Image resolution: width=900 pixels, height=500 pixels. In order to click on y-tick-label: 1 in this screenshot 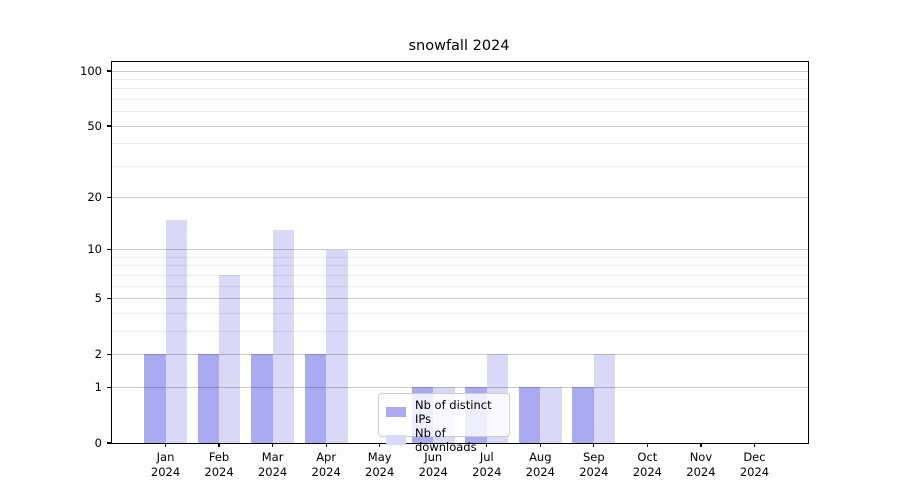, I will do `click(98, 386)`.